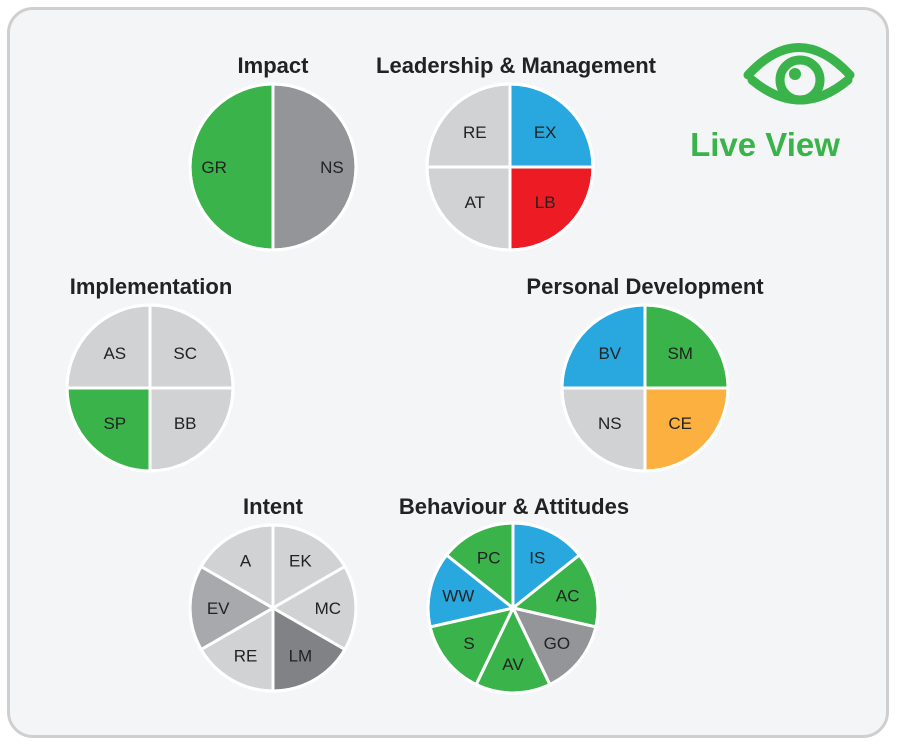 Image resolution: width=900 pixels, height=745 pixels. Describe the element at coordinates (114, 423) in the screenshot. I see `pie-slice-label: SP` at that location.